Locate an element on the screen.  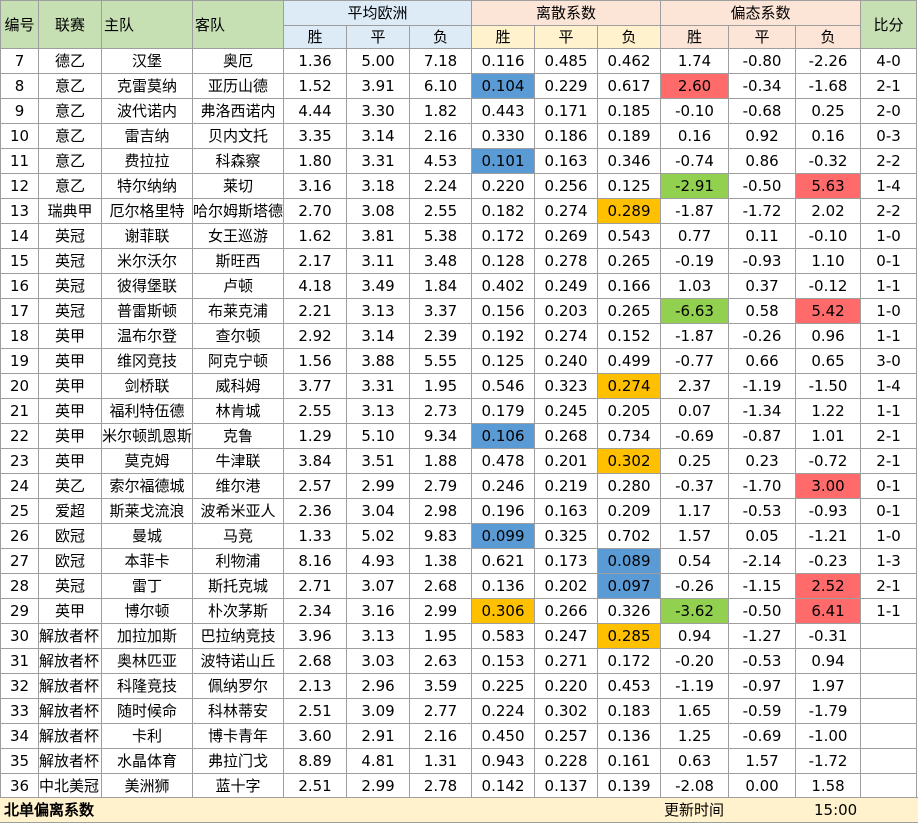
cell-d1: 0.219 is located at coordinates (566, 486).